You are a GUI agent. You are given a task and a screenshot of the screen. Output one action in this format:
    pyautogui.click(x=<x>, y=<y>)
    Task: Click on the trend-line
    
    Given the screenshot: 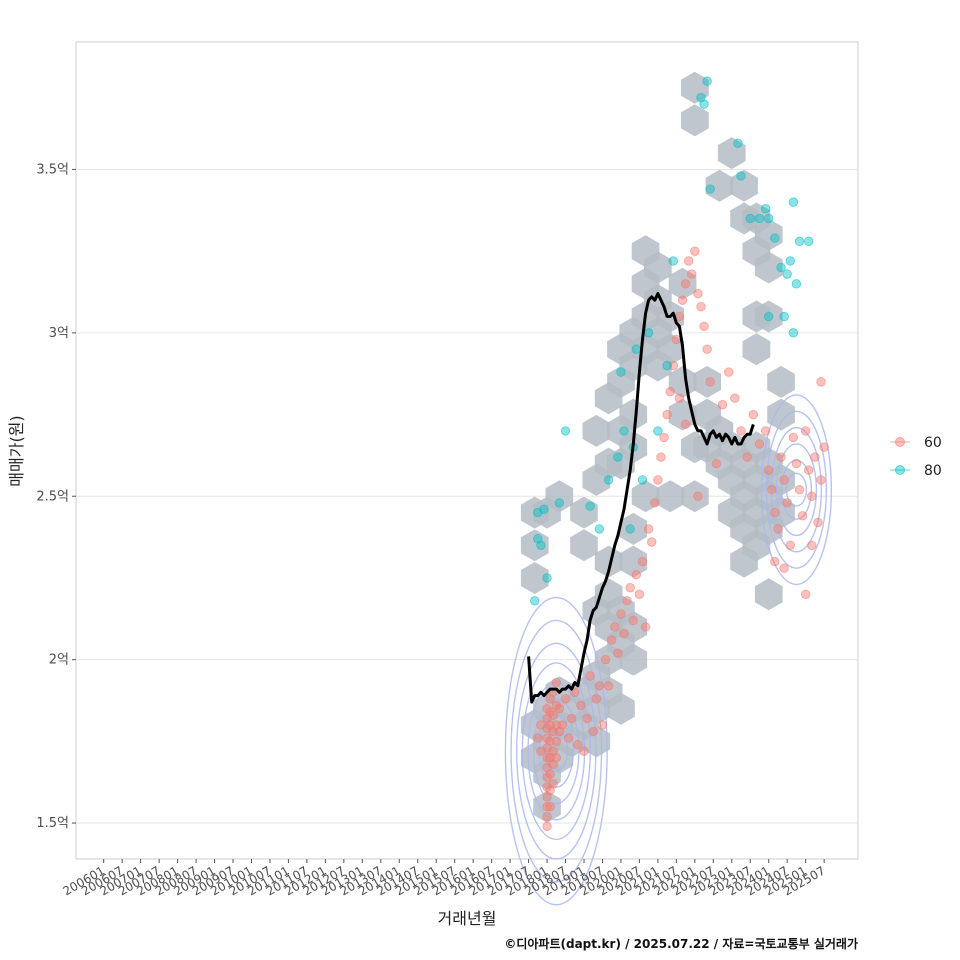 What is the action you would take?
    pyautogui.click(x=641, y=498)
    